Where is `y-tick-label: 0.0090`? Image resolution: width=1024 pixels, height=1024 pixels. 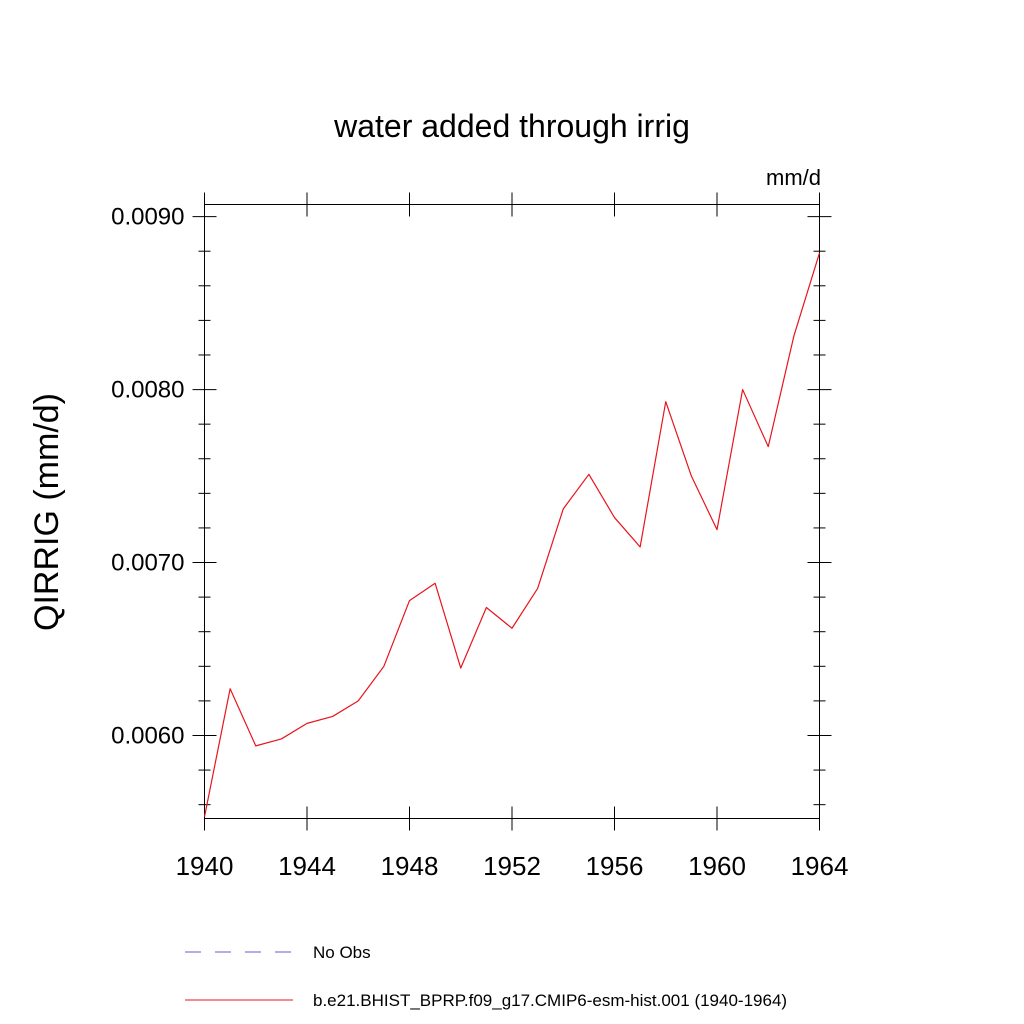
y-tick-label: 0.0090 is located at coordinates (147, 217).